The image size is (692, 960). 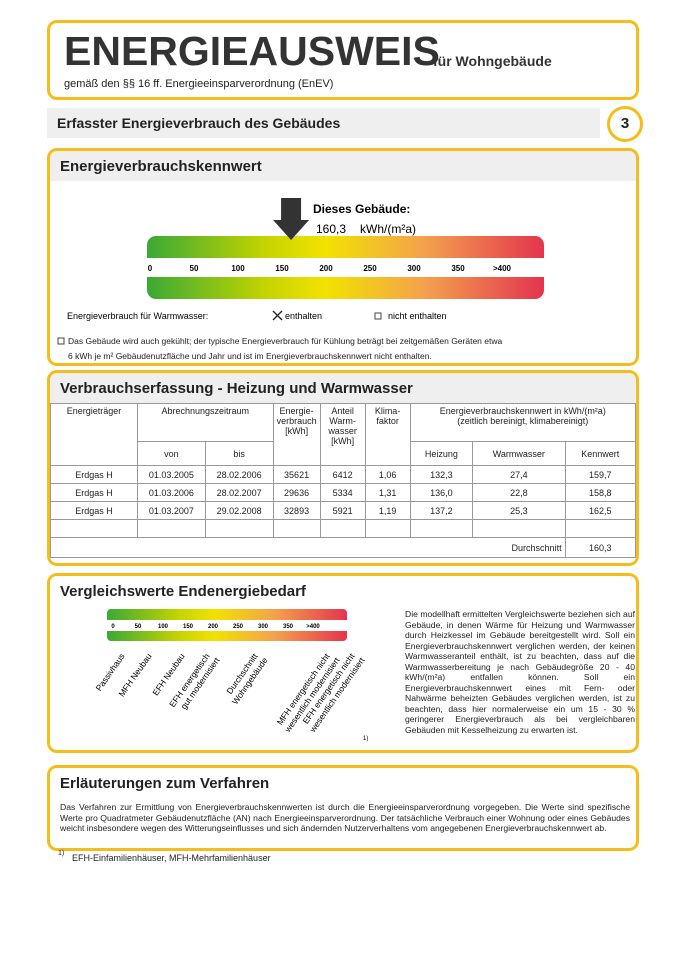 I want to click on table-row: Durchschnitt 160,3, so click(x=343, y=547).